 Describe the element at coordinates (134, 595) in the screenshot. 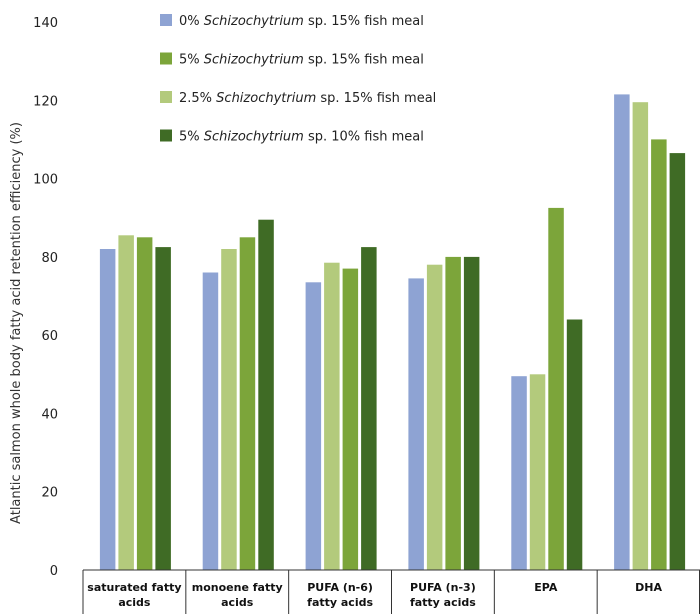

I see `x-tick-label: saturated fatty acids` at that location.